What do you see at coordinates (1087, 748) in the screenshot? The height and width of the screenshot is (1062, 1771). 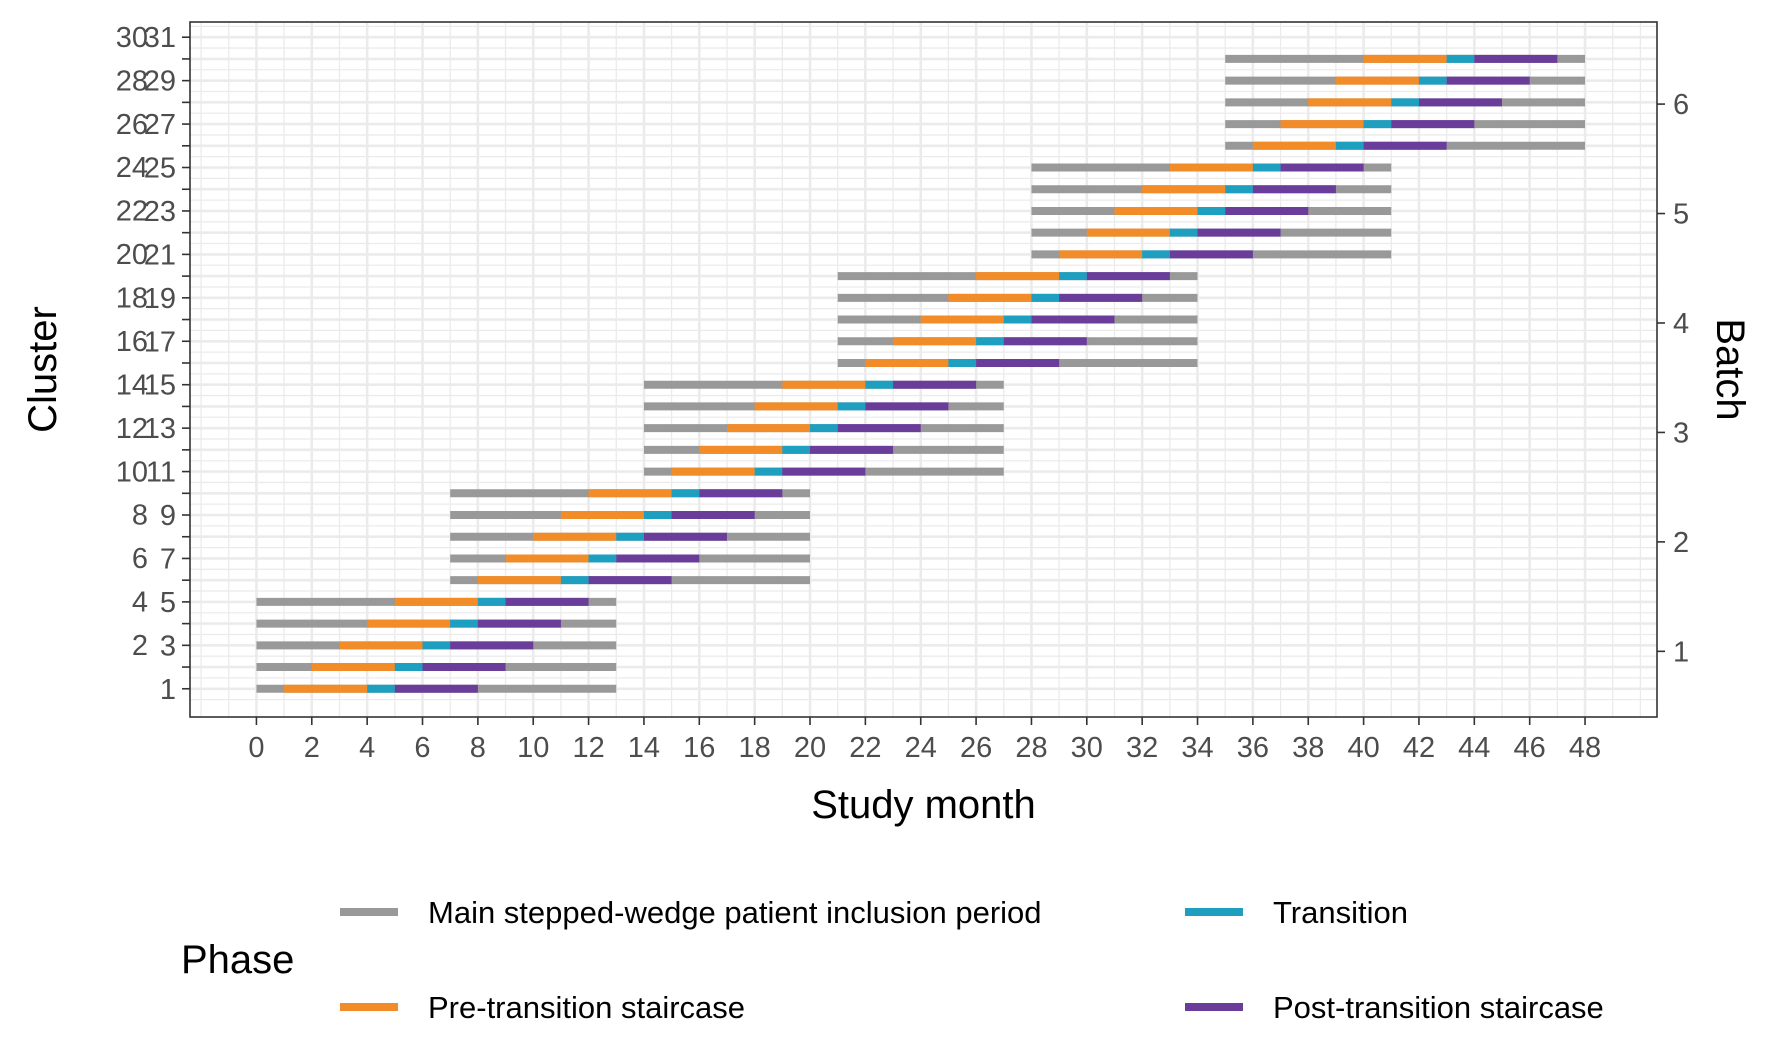 I see `x-tick-label: 30` at bounding box center [1087, 748].